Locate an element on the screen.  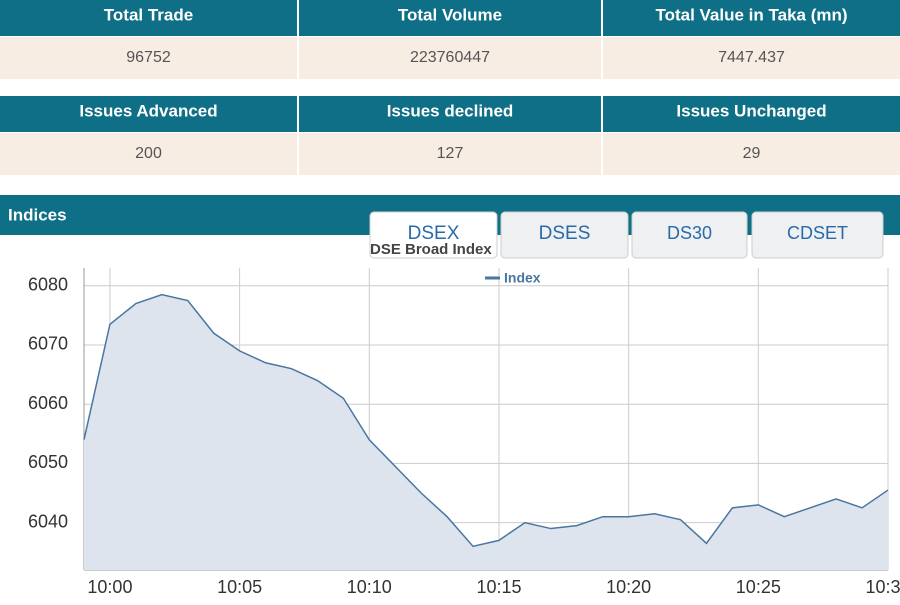
tab-label: DSEX is located at coordinates (434, 233).